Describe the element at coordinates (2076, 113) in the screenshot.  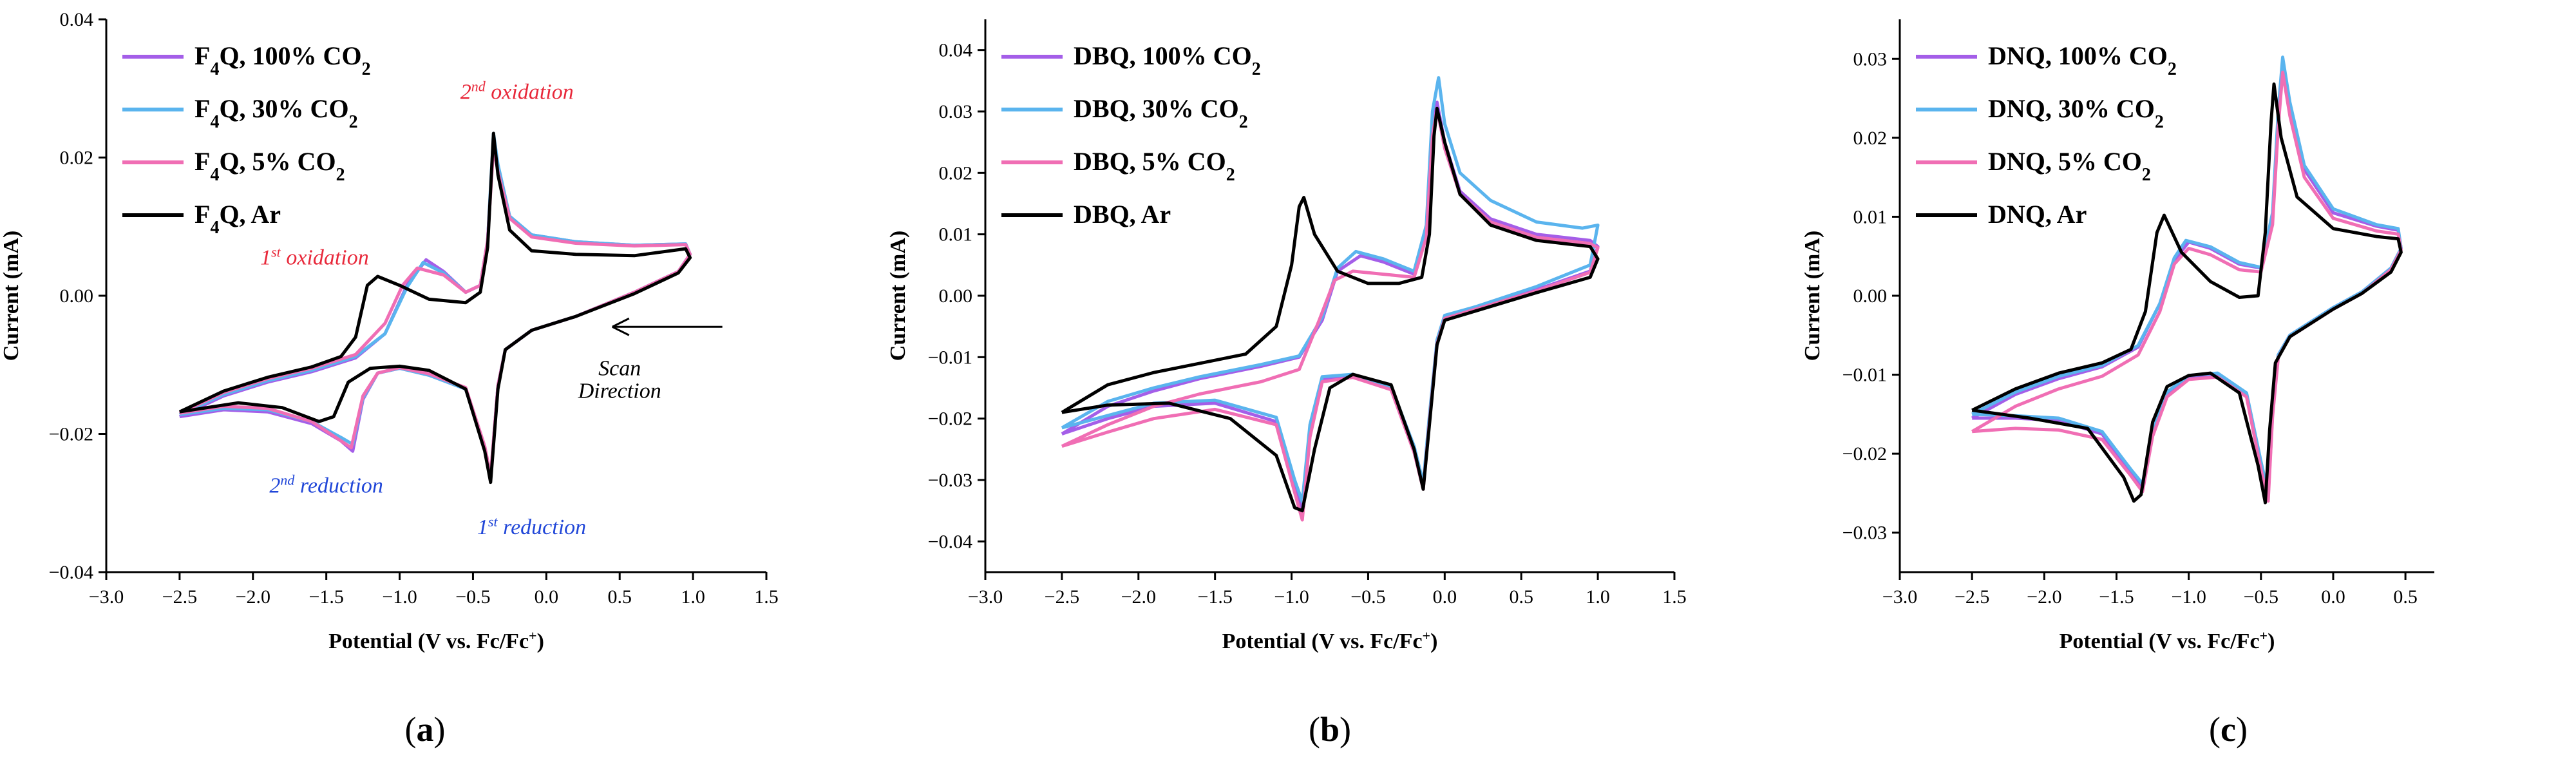
I see `legend-item-c-1: DNQ, 30% CO2` at that location.